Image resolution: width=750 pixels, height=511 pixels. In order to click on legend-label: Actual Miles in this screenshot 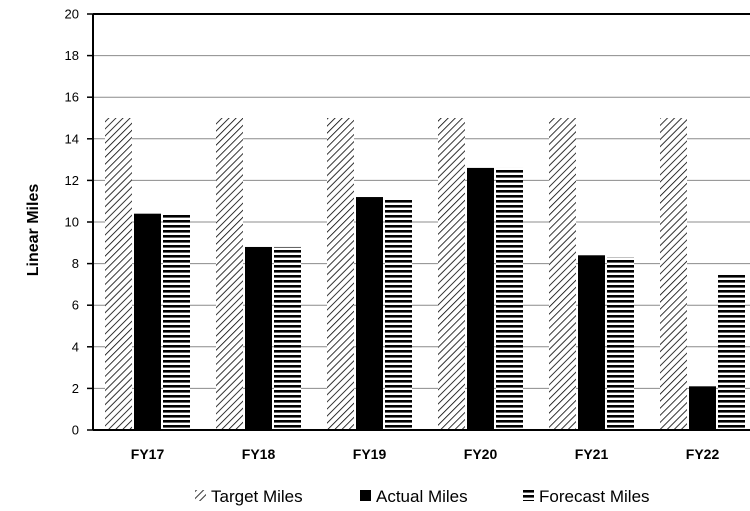, I will do `click(422, 496)`.